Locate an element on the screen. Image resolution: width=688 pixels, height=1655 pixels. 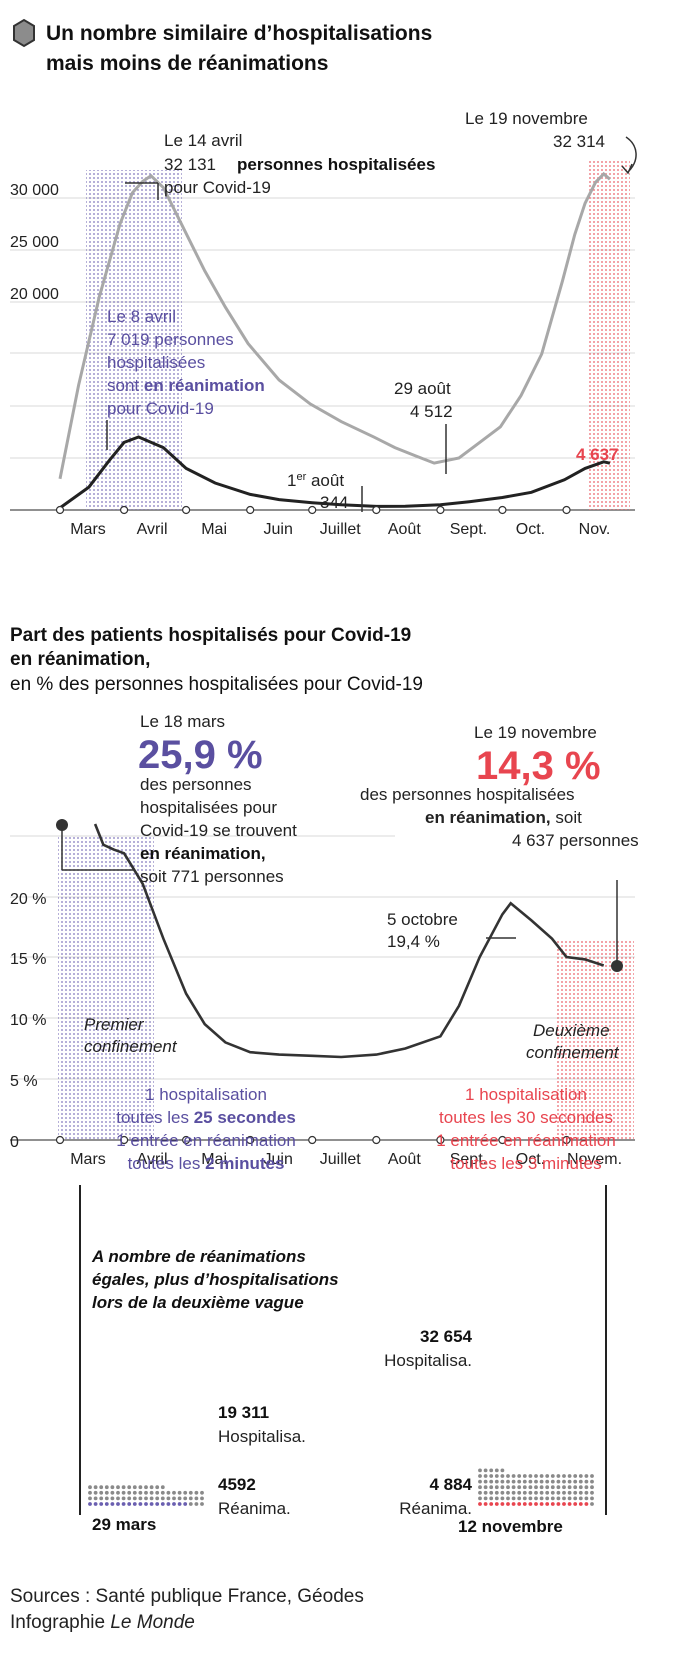
chart1-nov19-line1: Le 19 novembre is located at coordinates (526, 118).